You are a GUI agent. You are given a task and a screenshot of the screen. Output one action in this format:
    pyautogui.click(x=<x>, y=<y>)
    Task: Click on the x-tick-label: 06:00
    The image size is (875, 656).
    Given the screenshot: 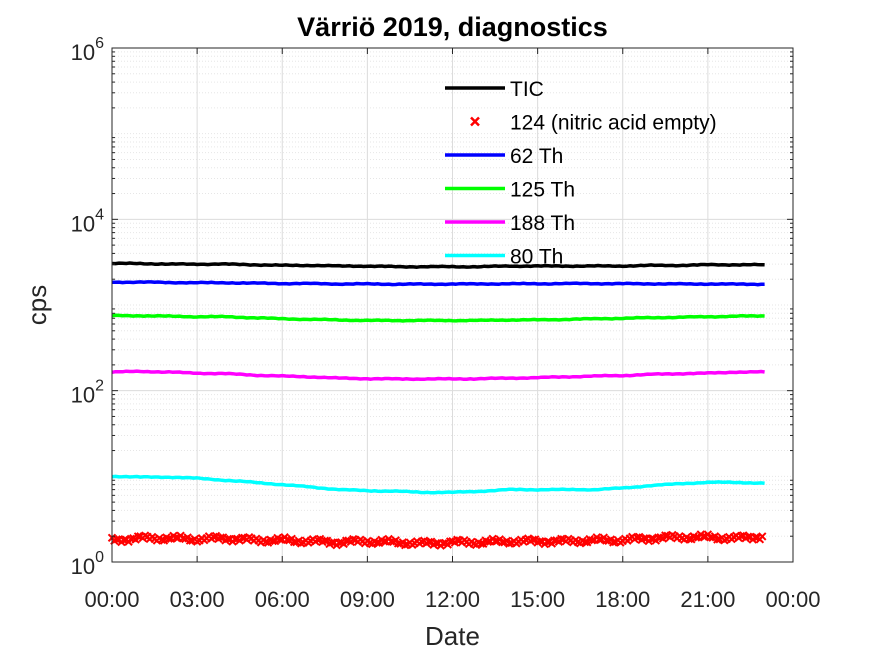 What is the action you would take?
    pyautogui.click(x=282, y=599)
    